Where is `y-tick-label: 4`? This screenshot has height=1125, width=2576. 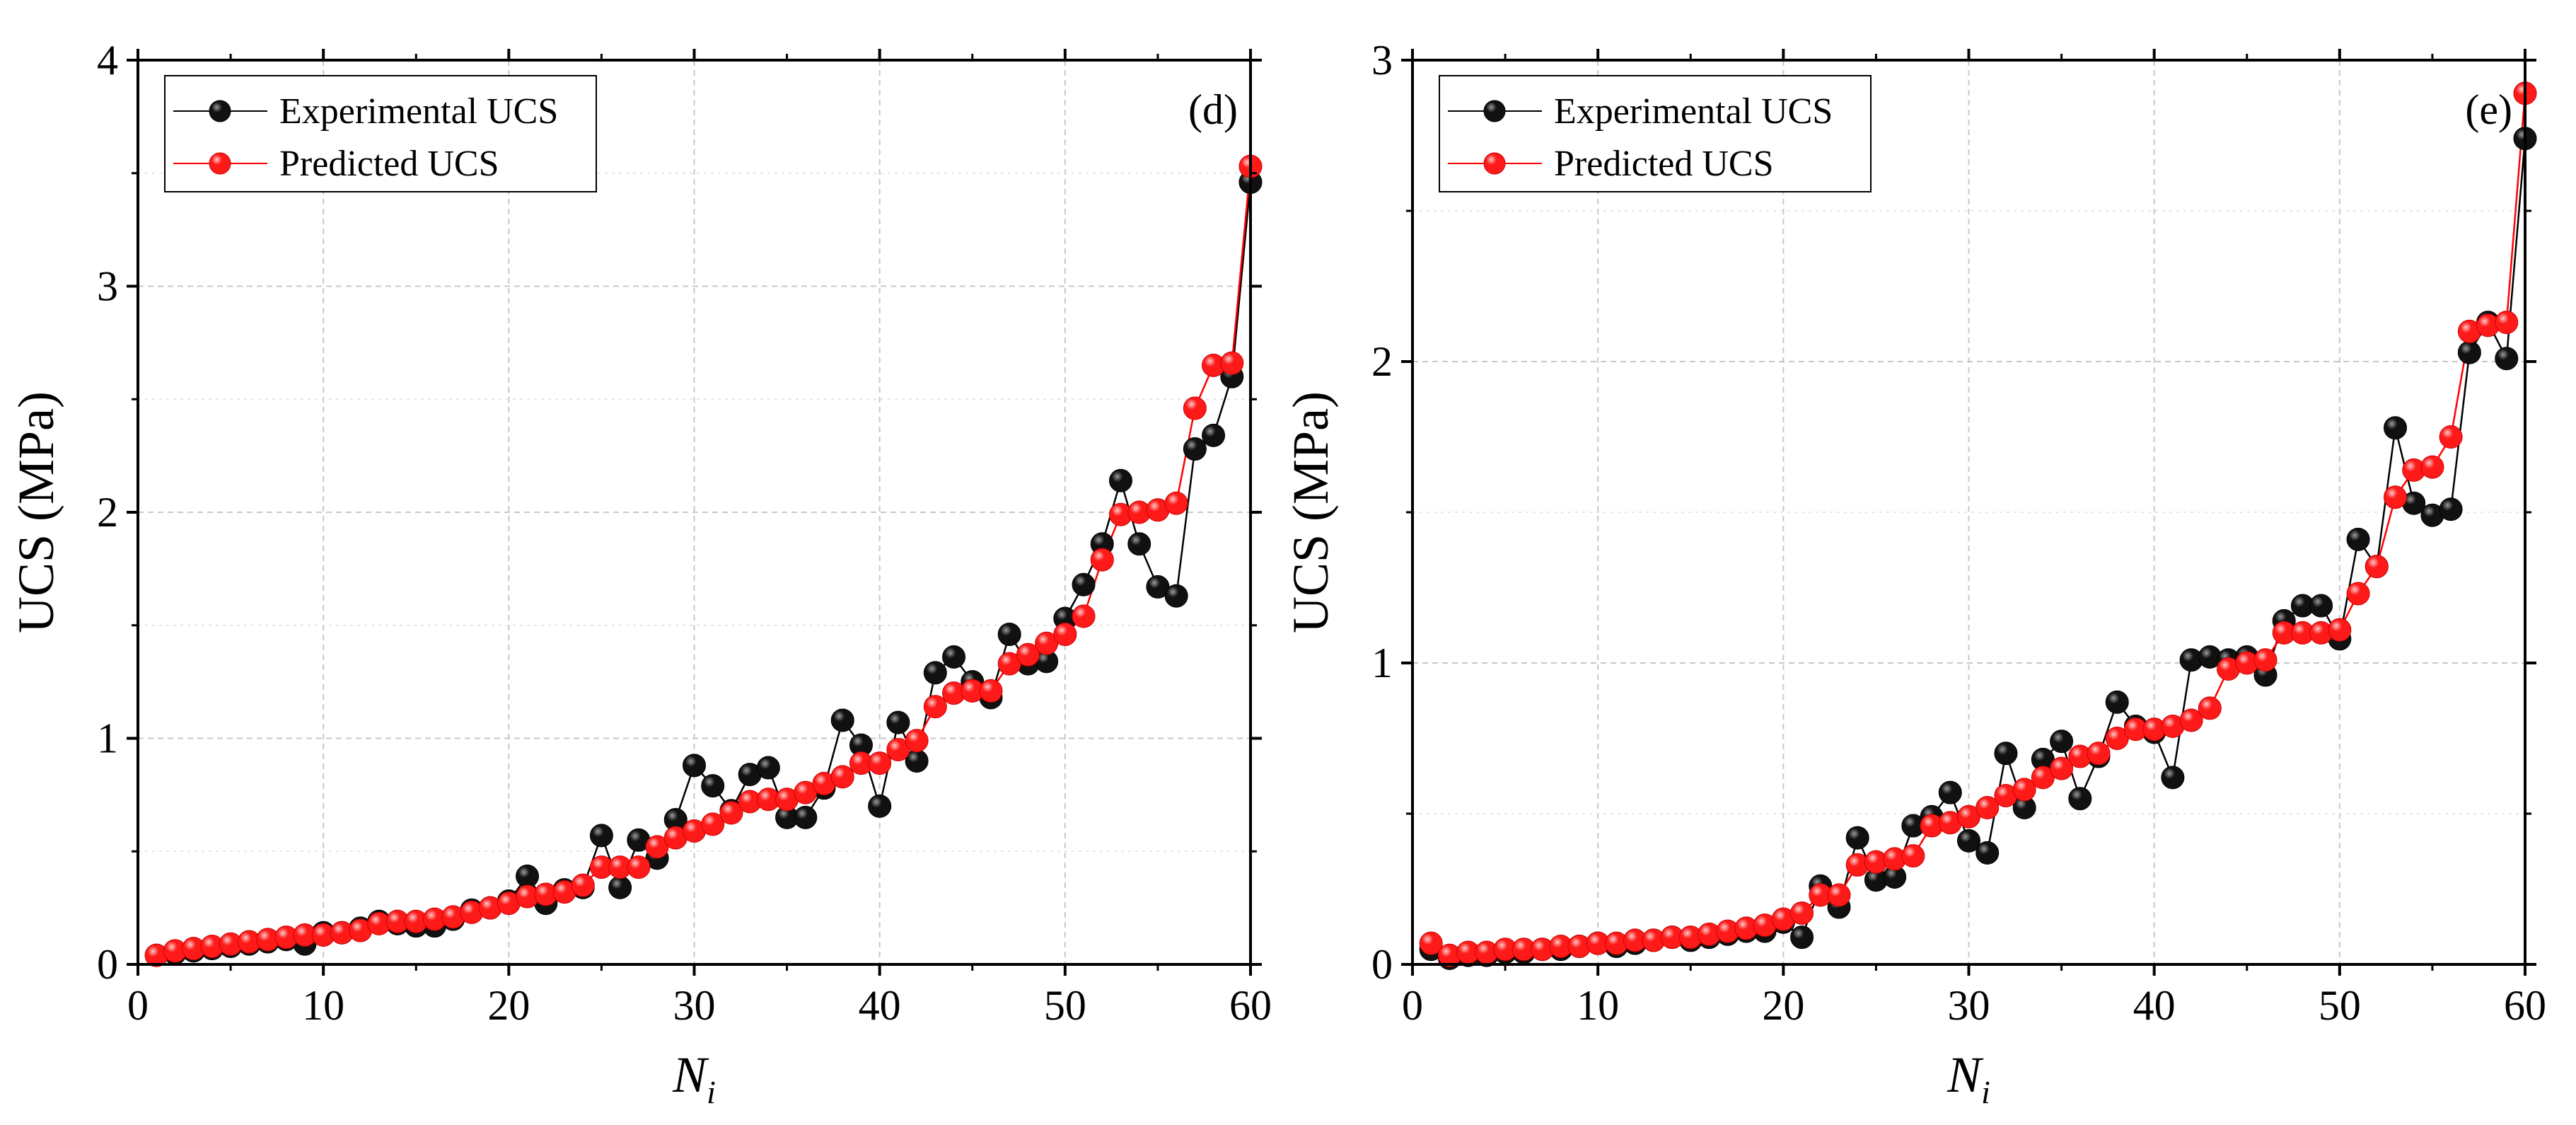
y-tick-label: 4 is located at coordinates (107, 60).